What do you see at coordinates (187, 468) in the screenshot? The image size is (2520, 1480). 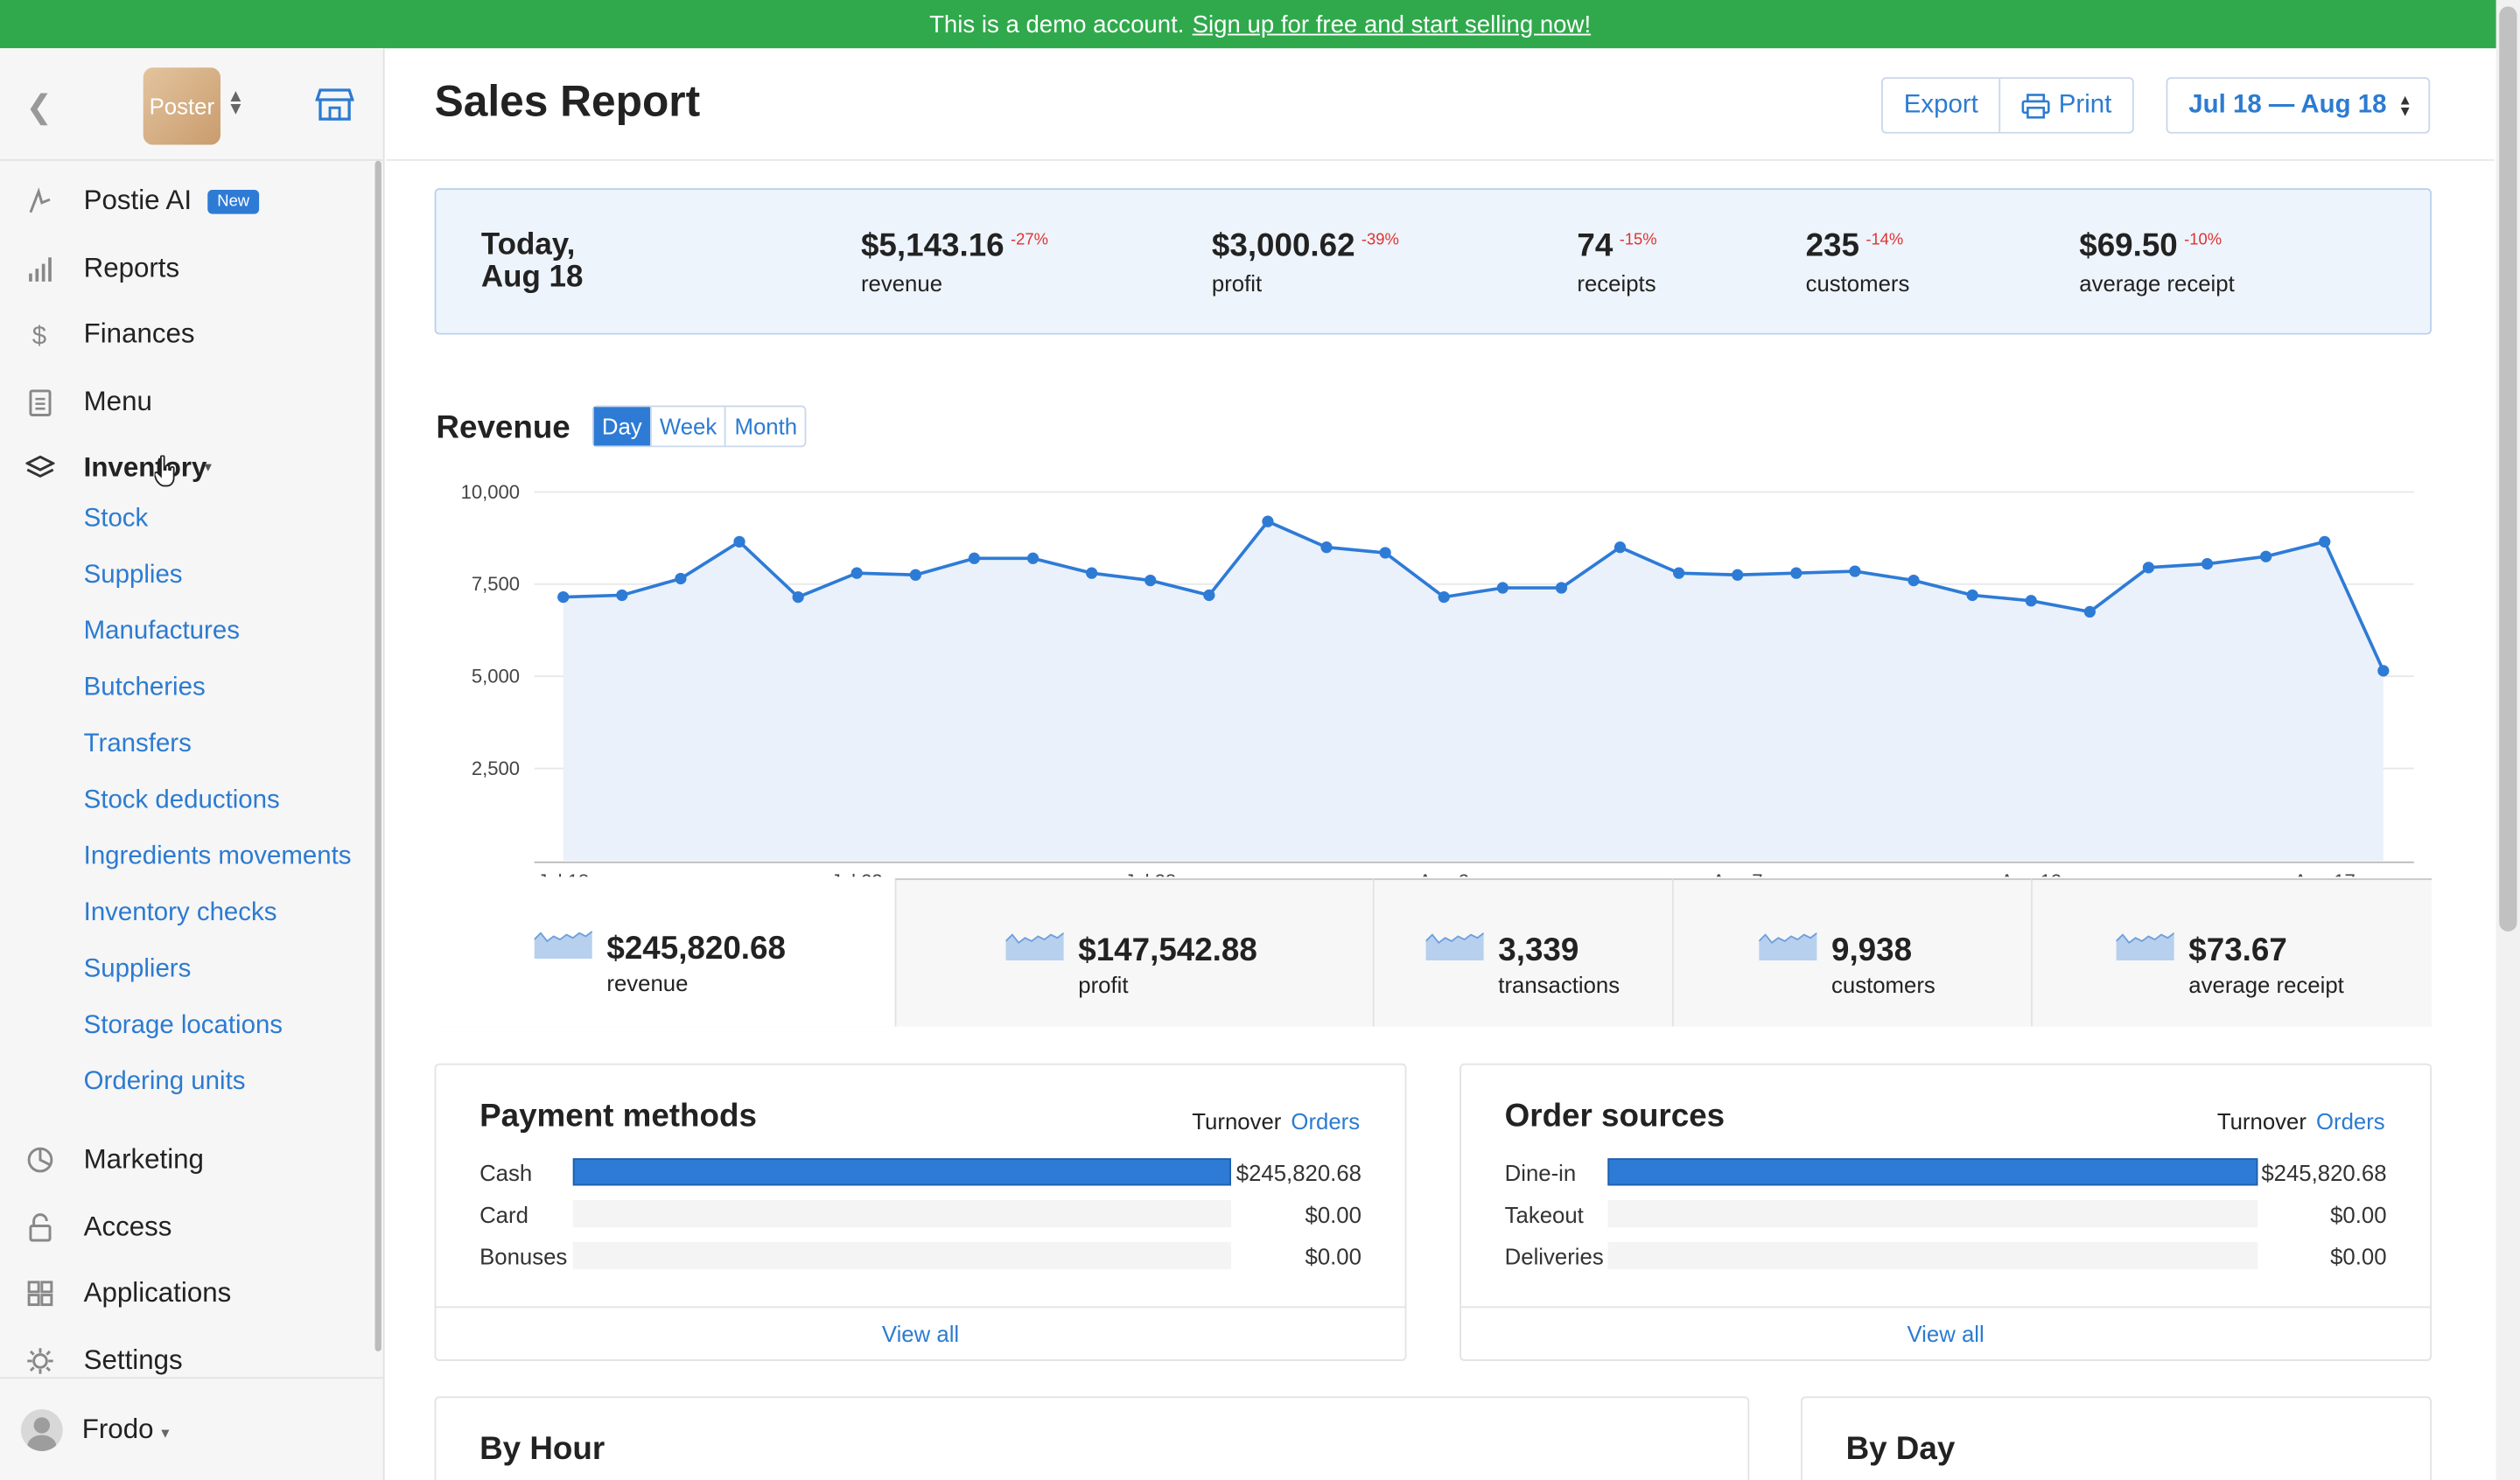 I see `sidebar-item-inventory: Inventory ▾` at bounding box center [187, 468].